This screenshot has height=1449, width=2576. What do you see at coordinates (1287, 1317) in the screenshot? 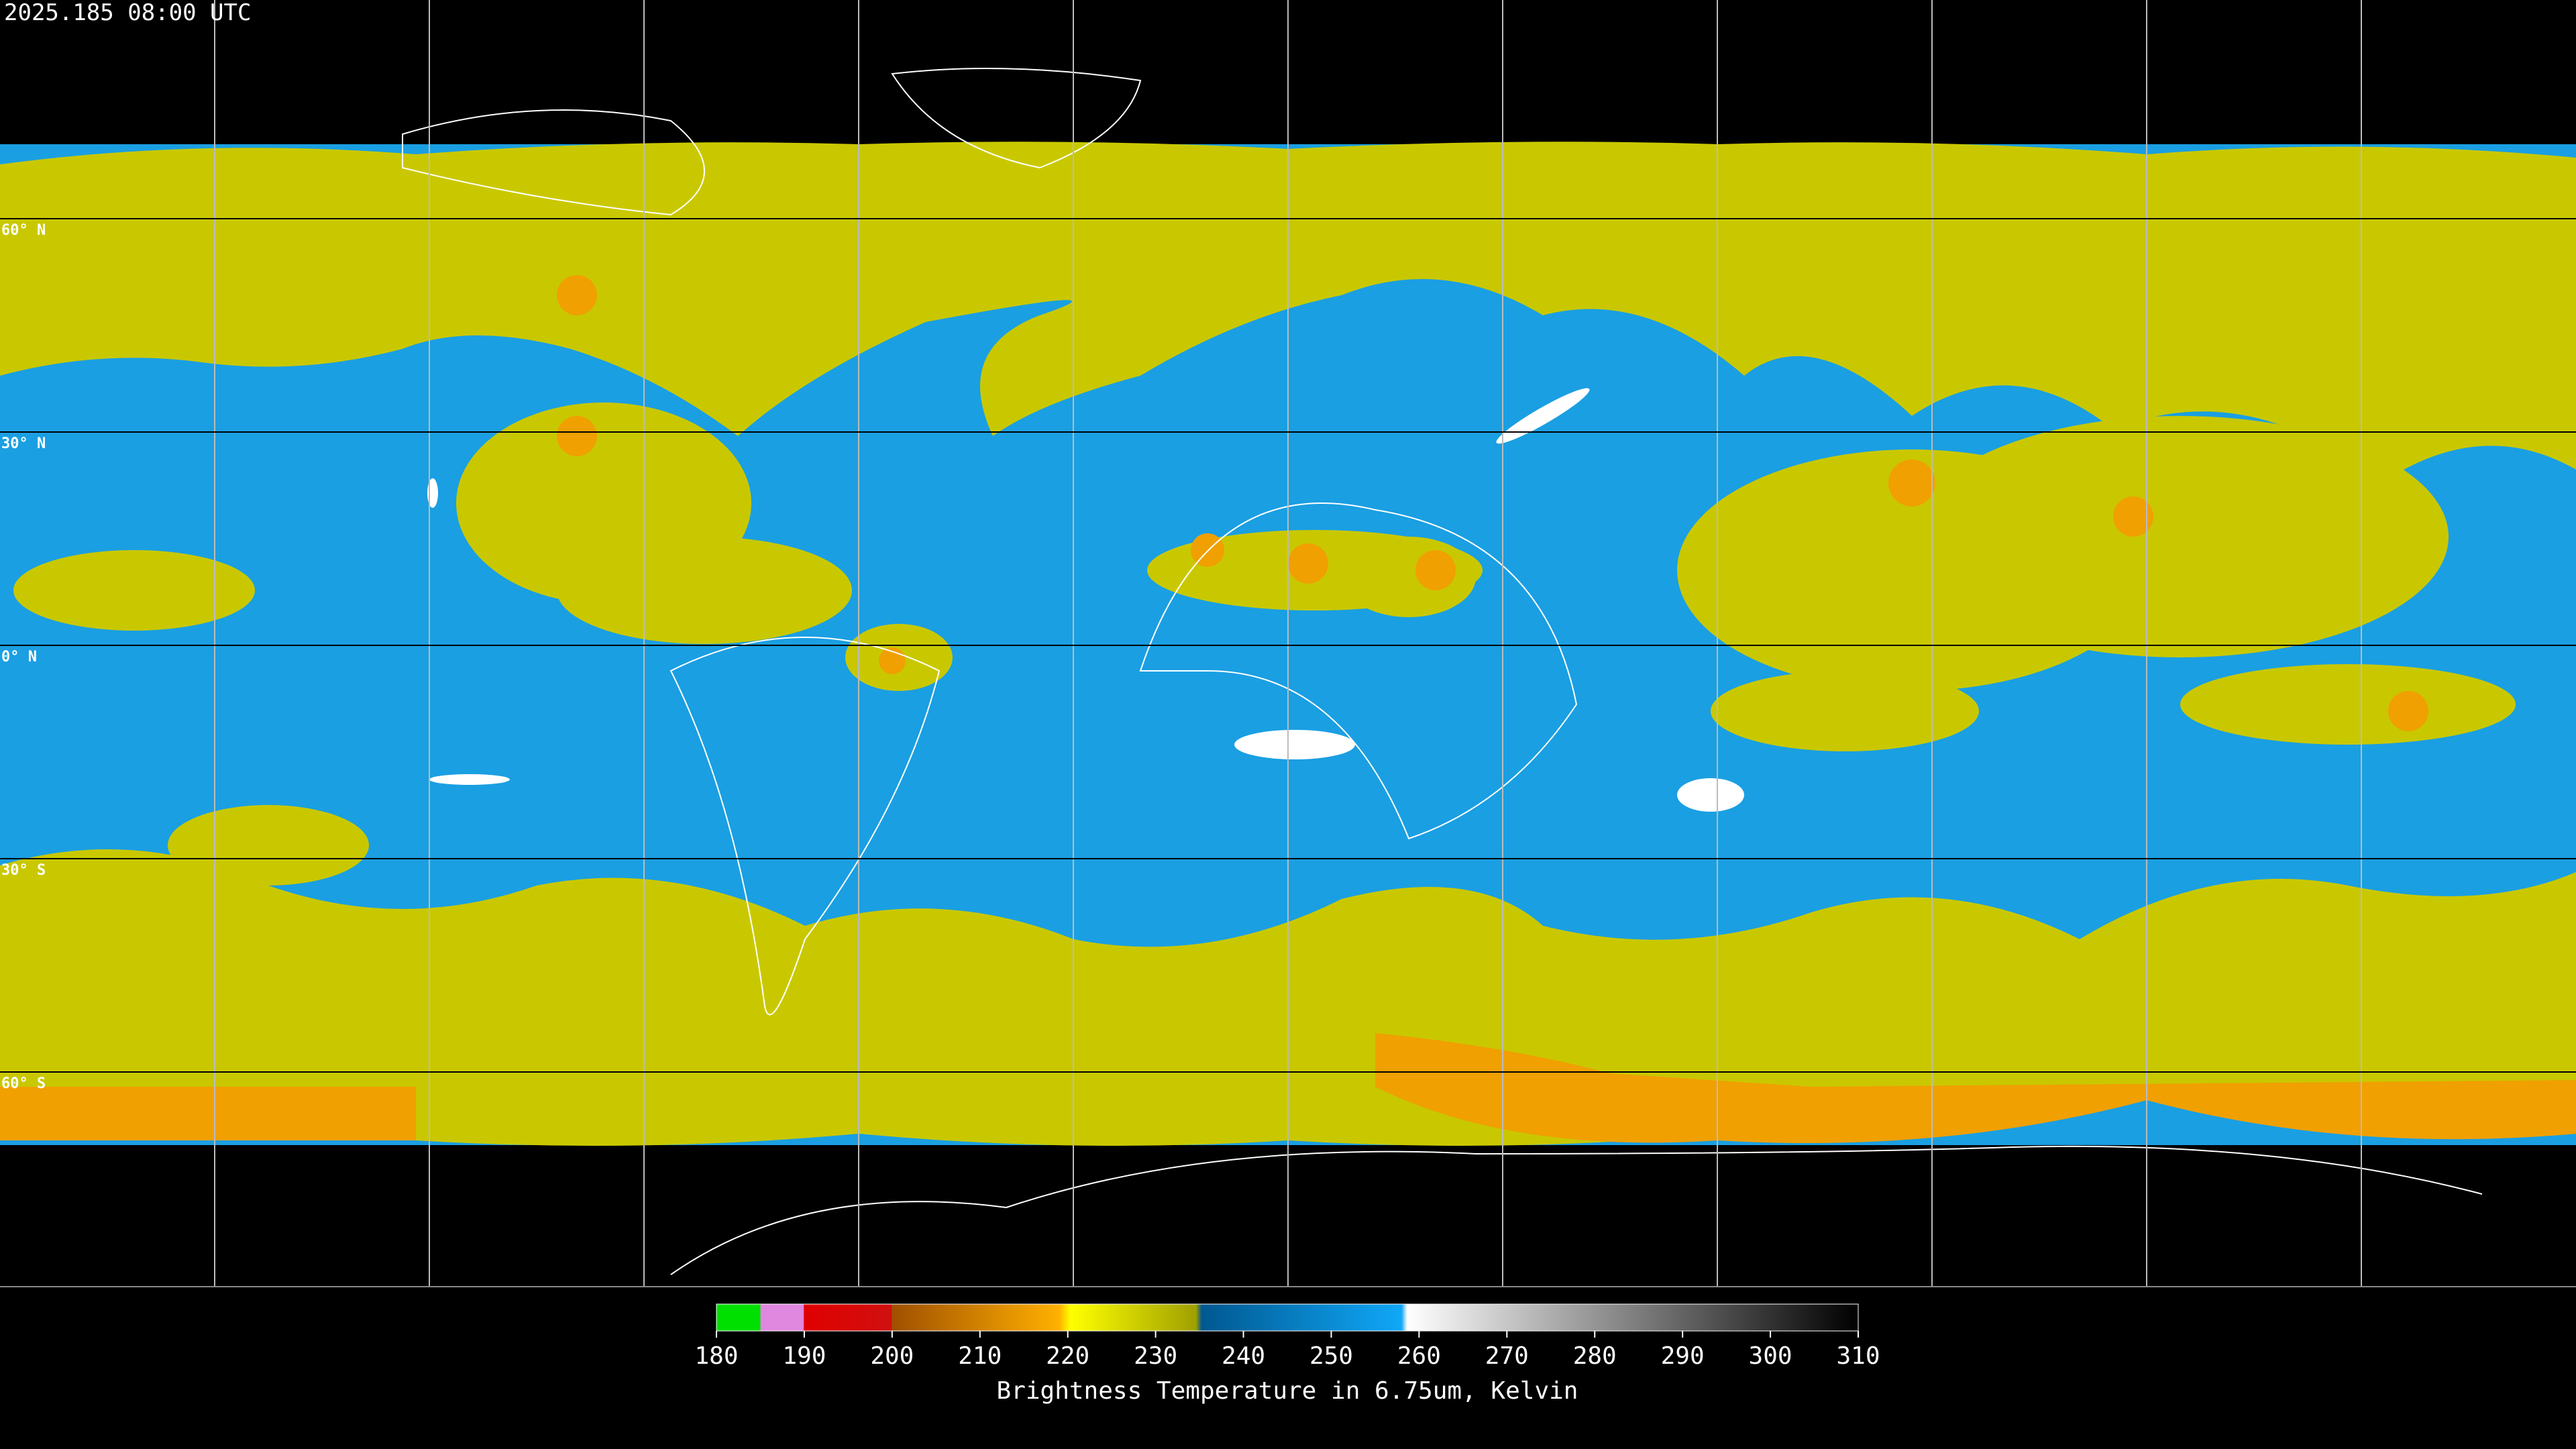
I see `colorbar` at bounding box center [1287, 1317].